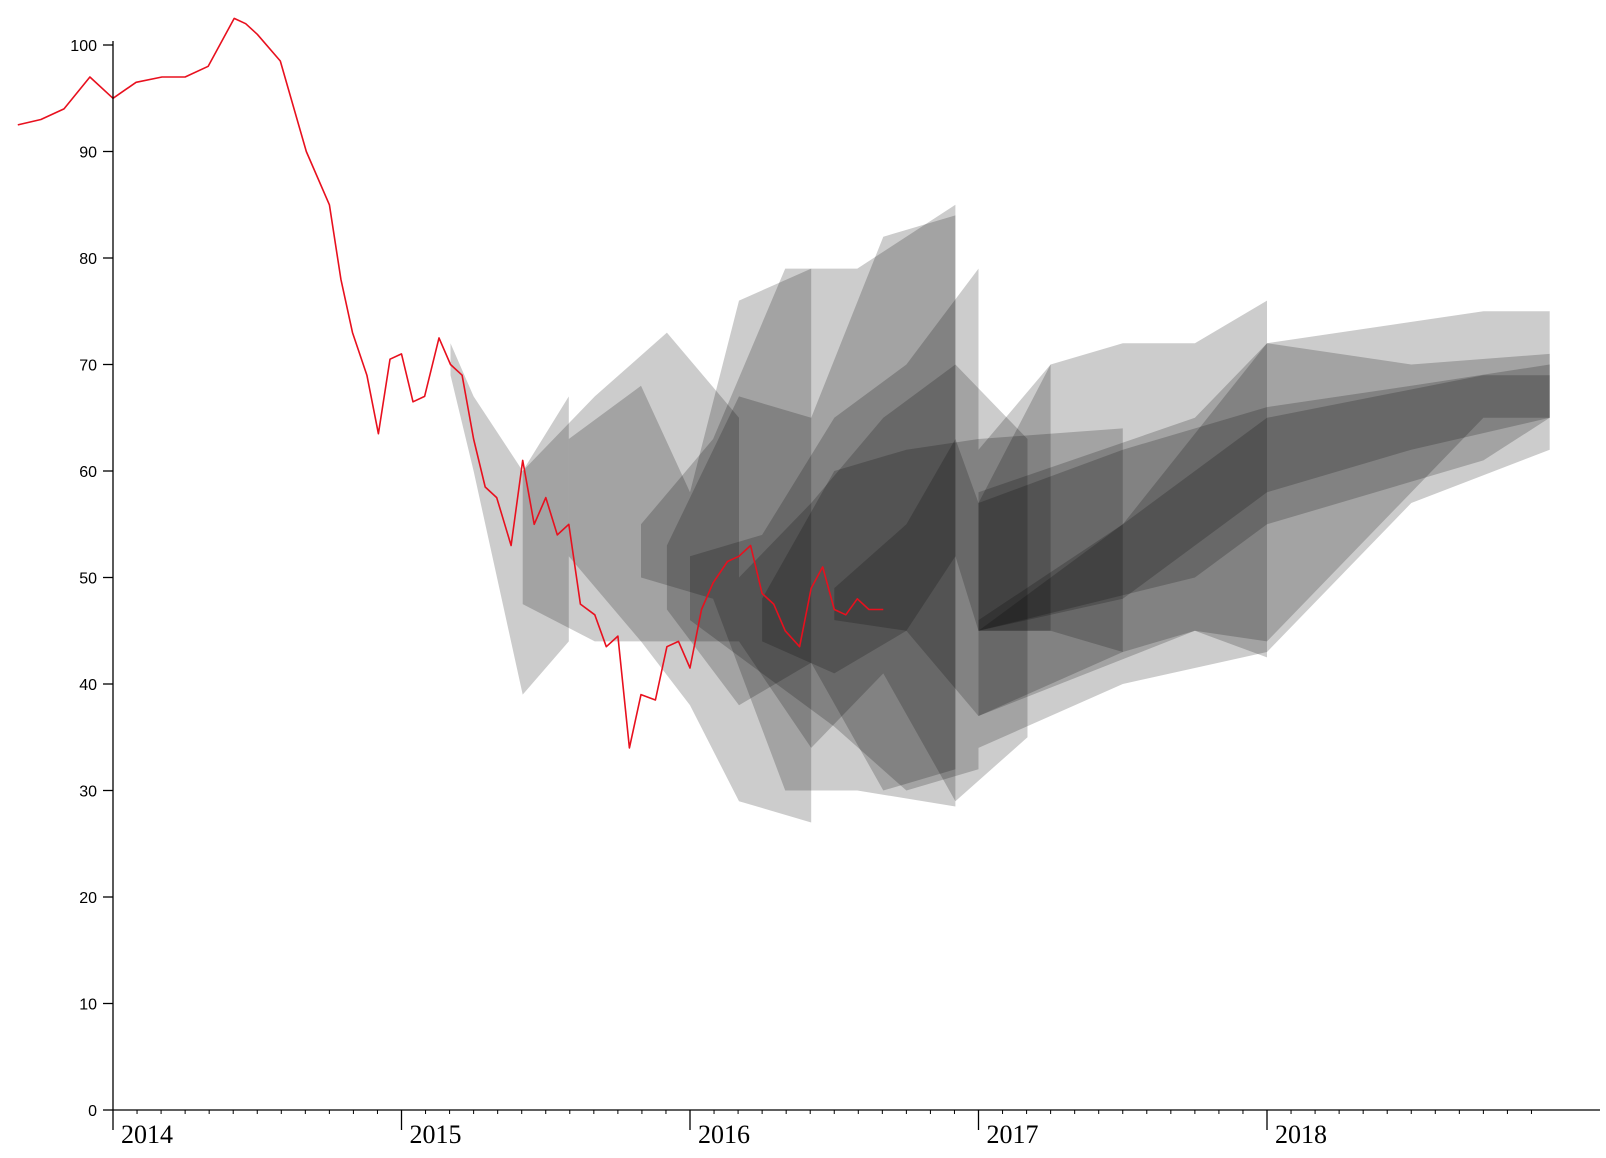 This screenshot has height=1158, width=1606. What do you see at coordinates (88, 1005) in the screenshot?
I see `y-tick-label: 10` at bounding box center [88, 1005].